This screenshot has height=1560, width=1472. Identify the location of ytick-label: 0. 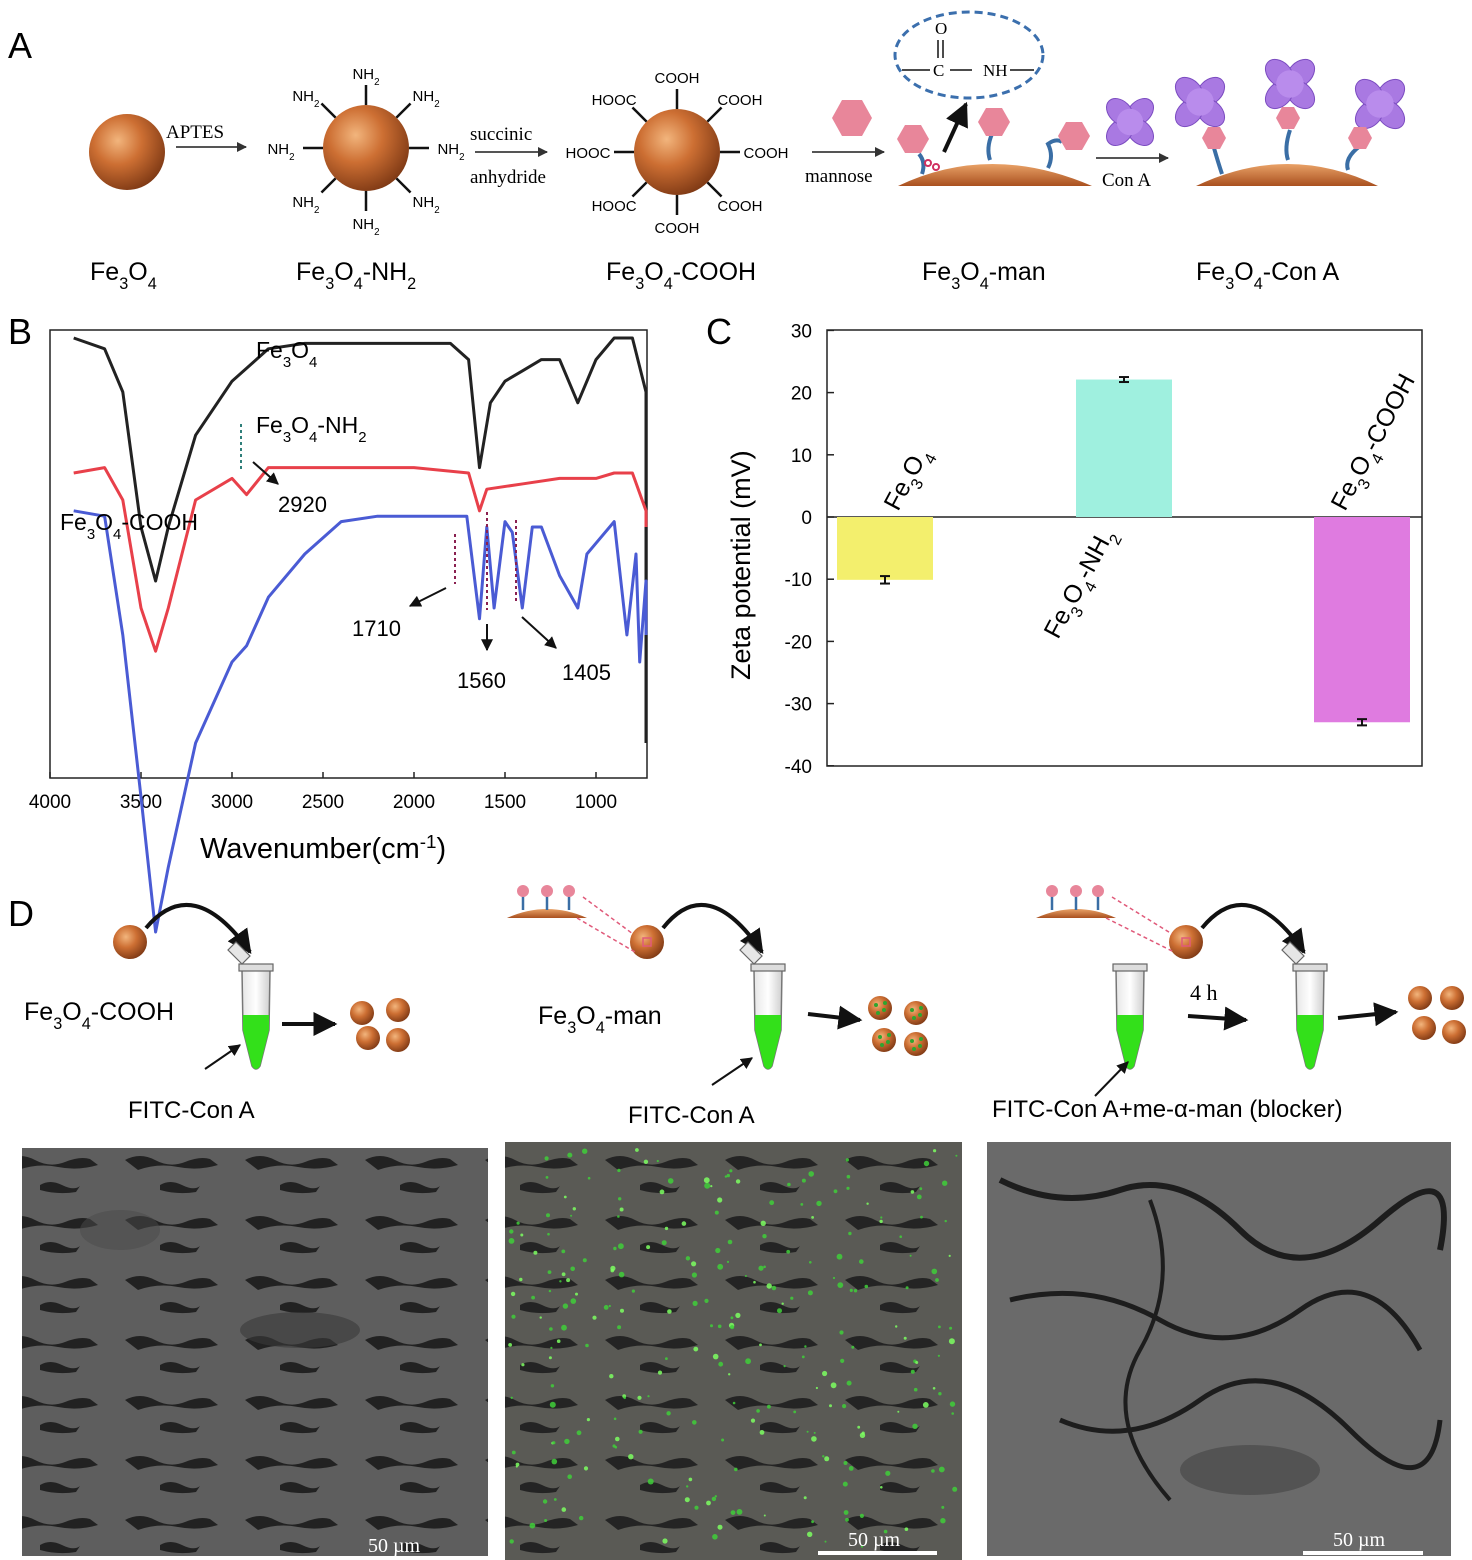
(806, 518).